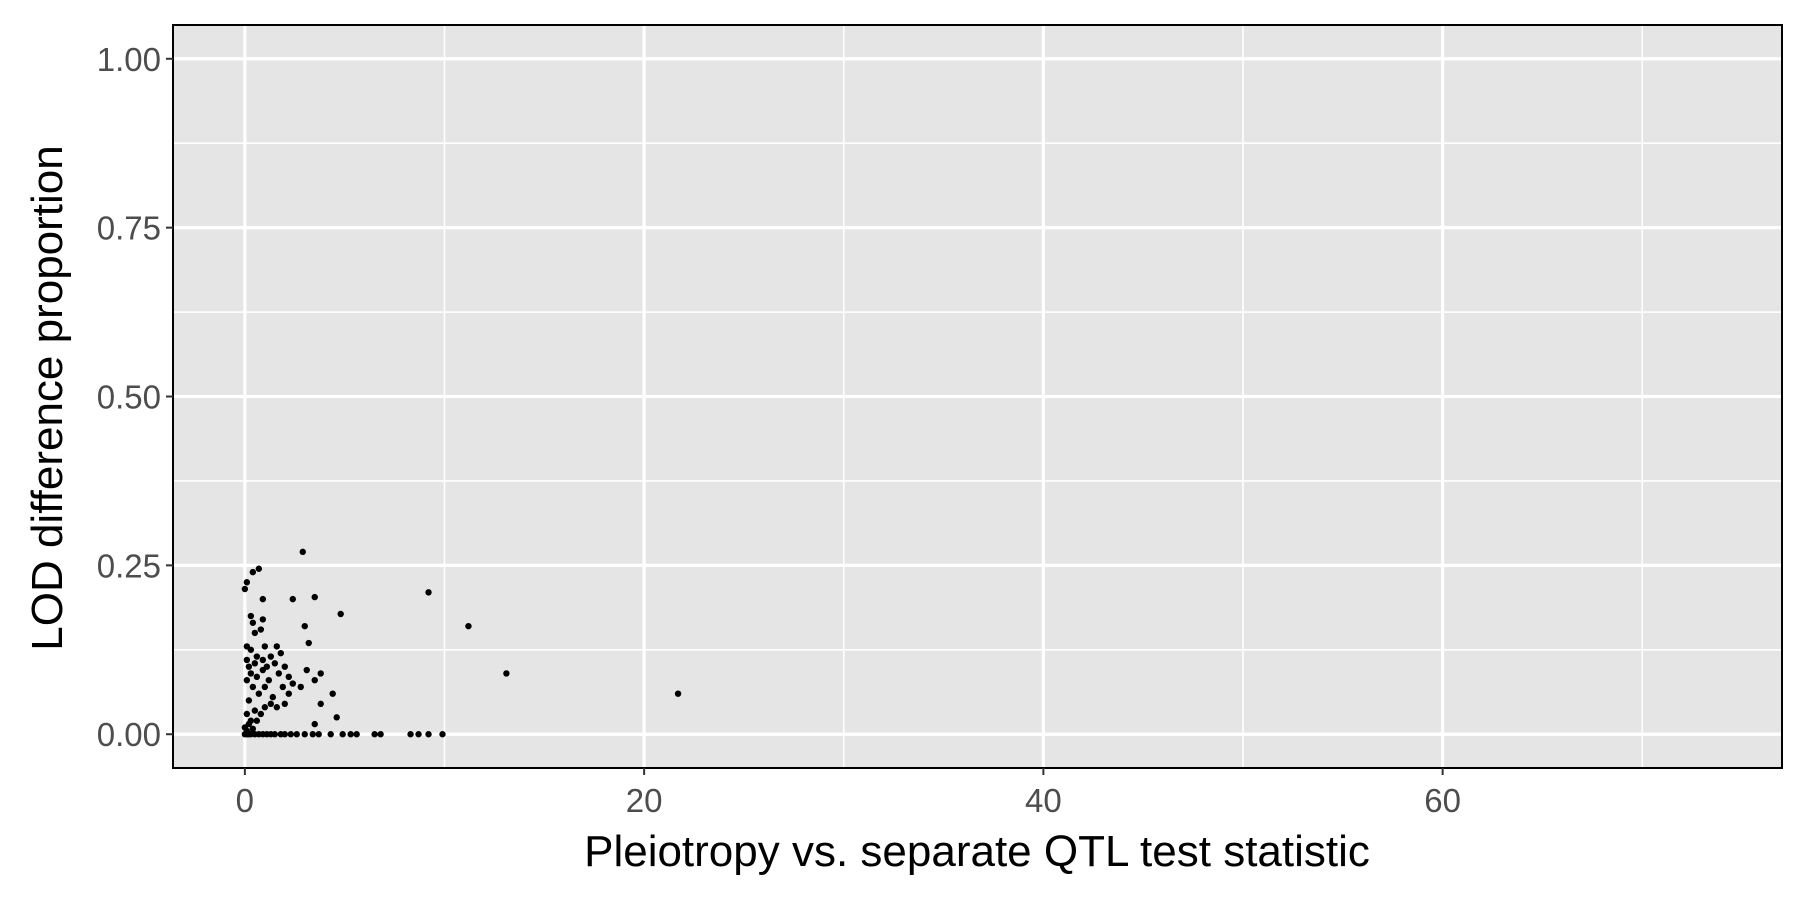 The width and height of the screenshot is (1800, 900). What do you see at coordinates (129, 565) in the screenshot?
I see `y-tick-label: 0.25` at bounding box center [129, 565].